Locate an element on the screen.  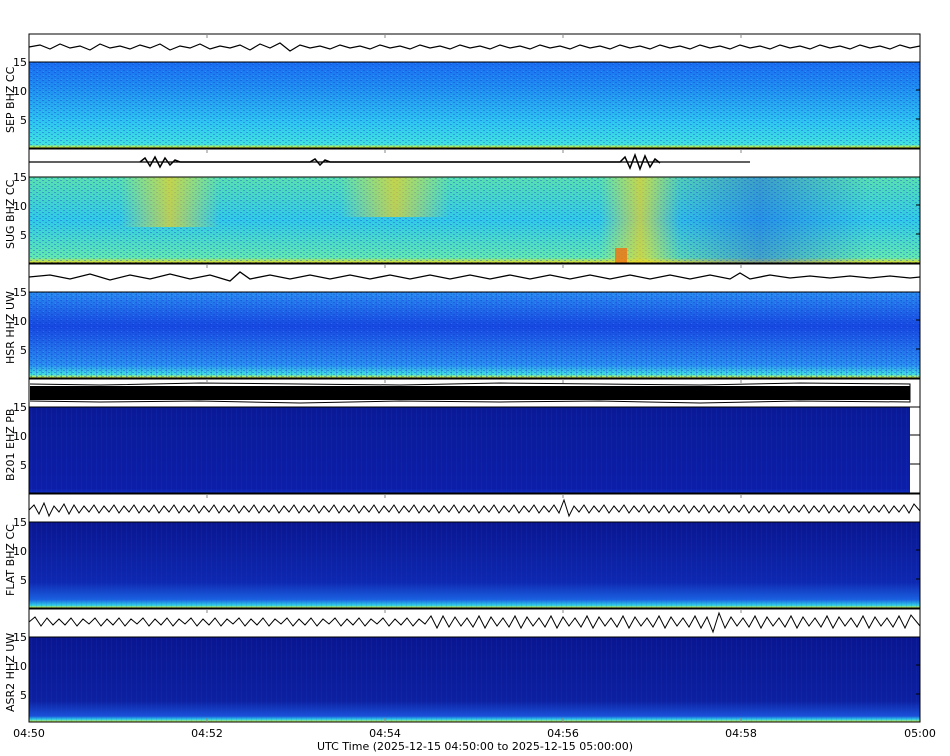
waveform-flat is located at coordinates (474, 508).